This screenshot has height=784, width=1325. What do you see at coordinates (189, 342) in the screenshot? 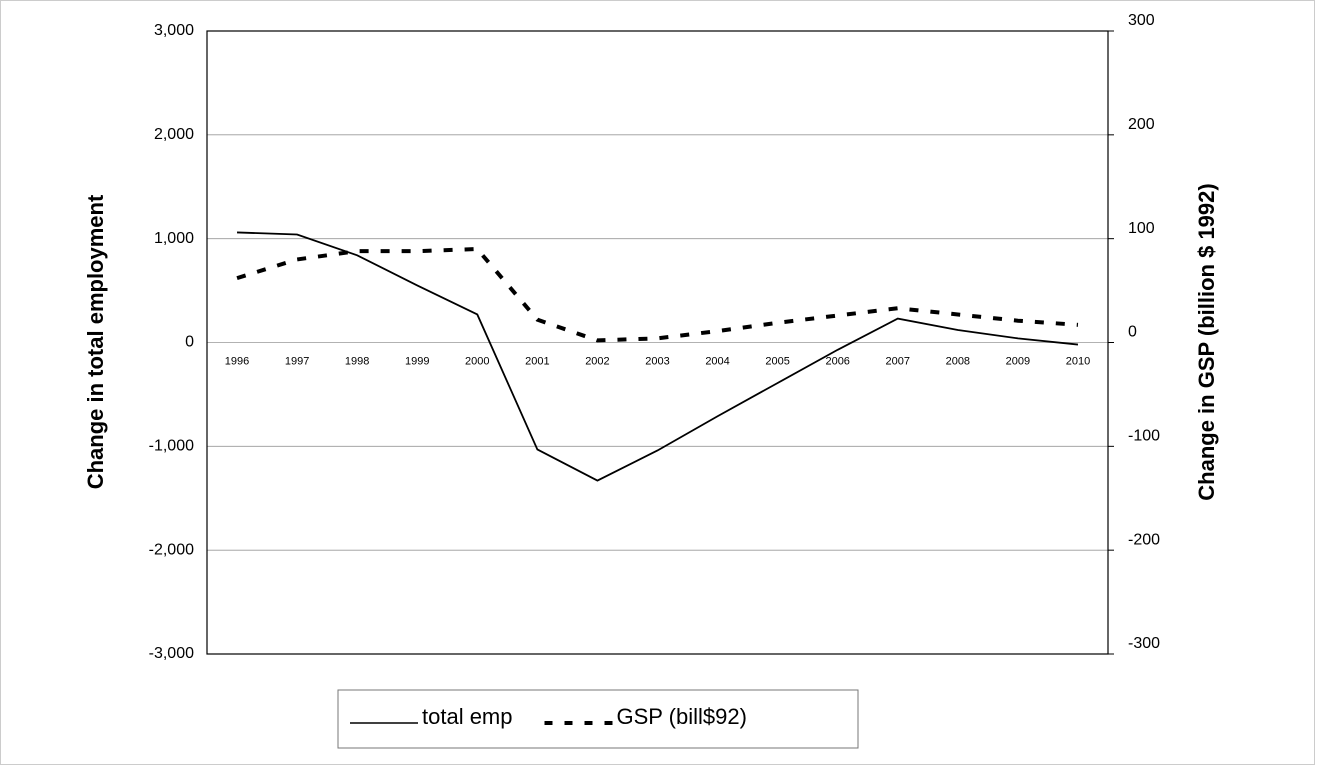
I see `y-tick-label: 0` at bounding box center [189, 342].